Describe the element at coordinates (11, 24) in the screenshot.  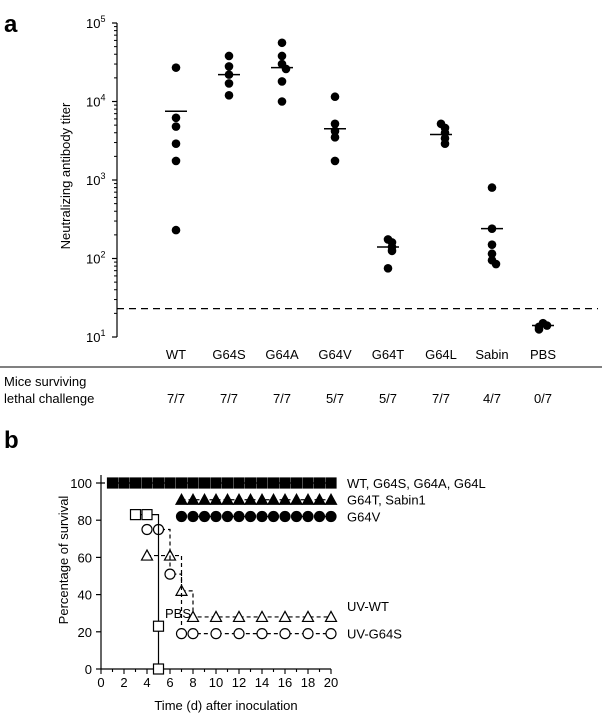
I see `panel-a-letter: a` at that location.